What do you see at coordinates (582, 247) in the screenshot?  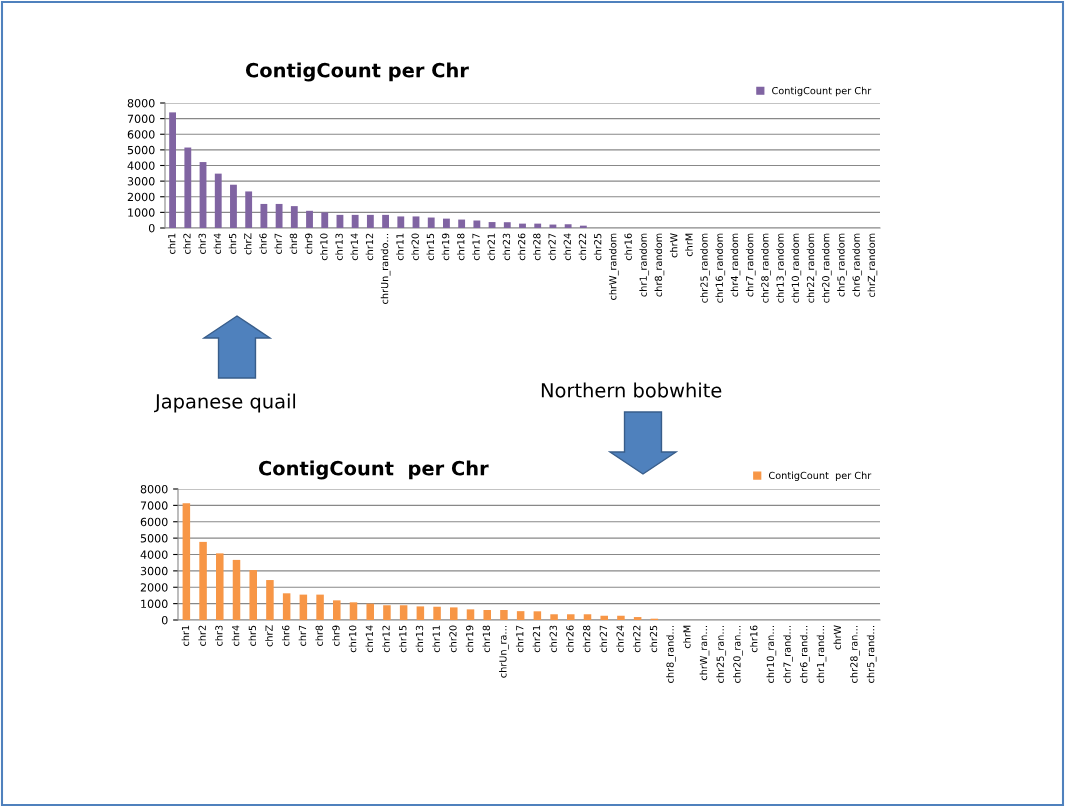 I see `x-tick-label: chr22` at bounding box center [582, 247].